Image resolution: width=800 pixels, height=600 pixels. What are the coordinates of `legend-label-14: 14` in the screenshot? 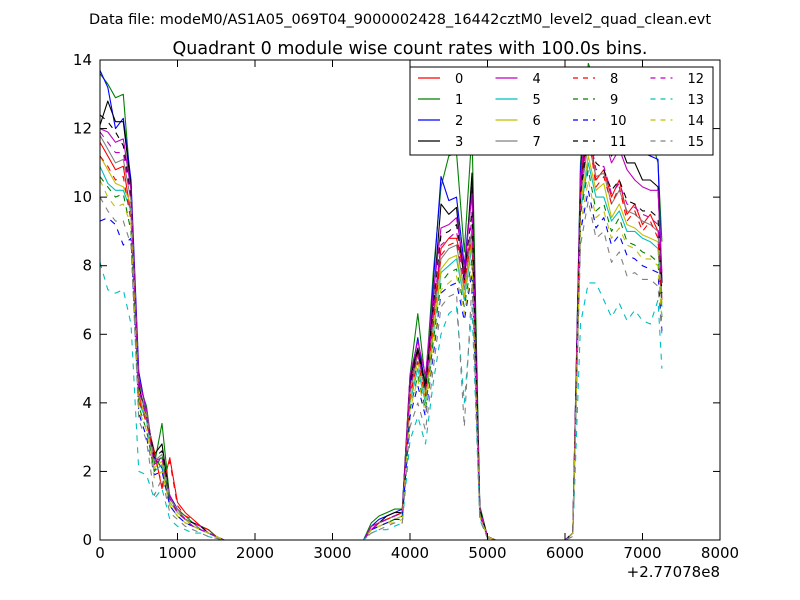 It's located at (696, 121).